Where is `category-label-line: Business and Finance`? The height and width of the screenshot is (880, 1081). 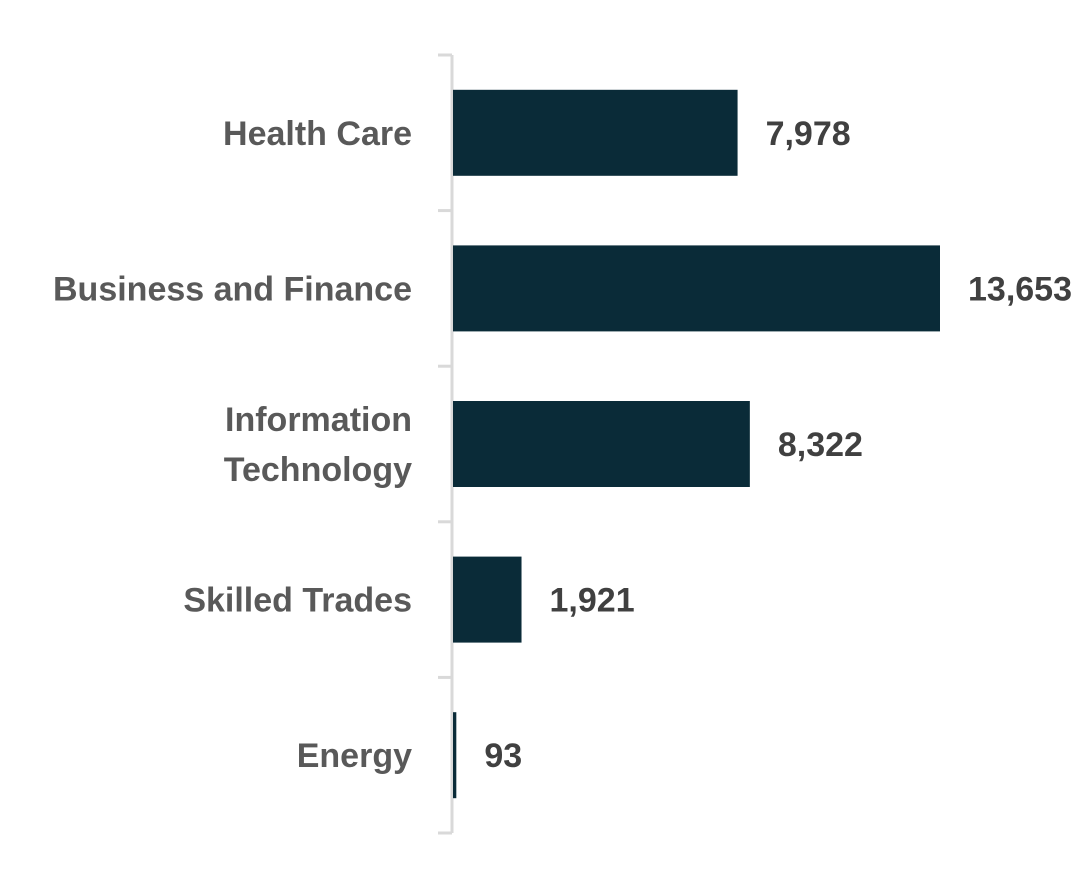 category-label-line: Business and Finance is located at coordinates (232, 289).